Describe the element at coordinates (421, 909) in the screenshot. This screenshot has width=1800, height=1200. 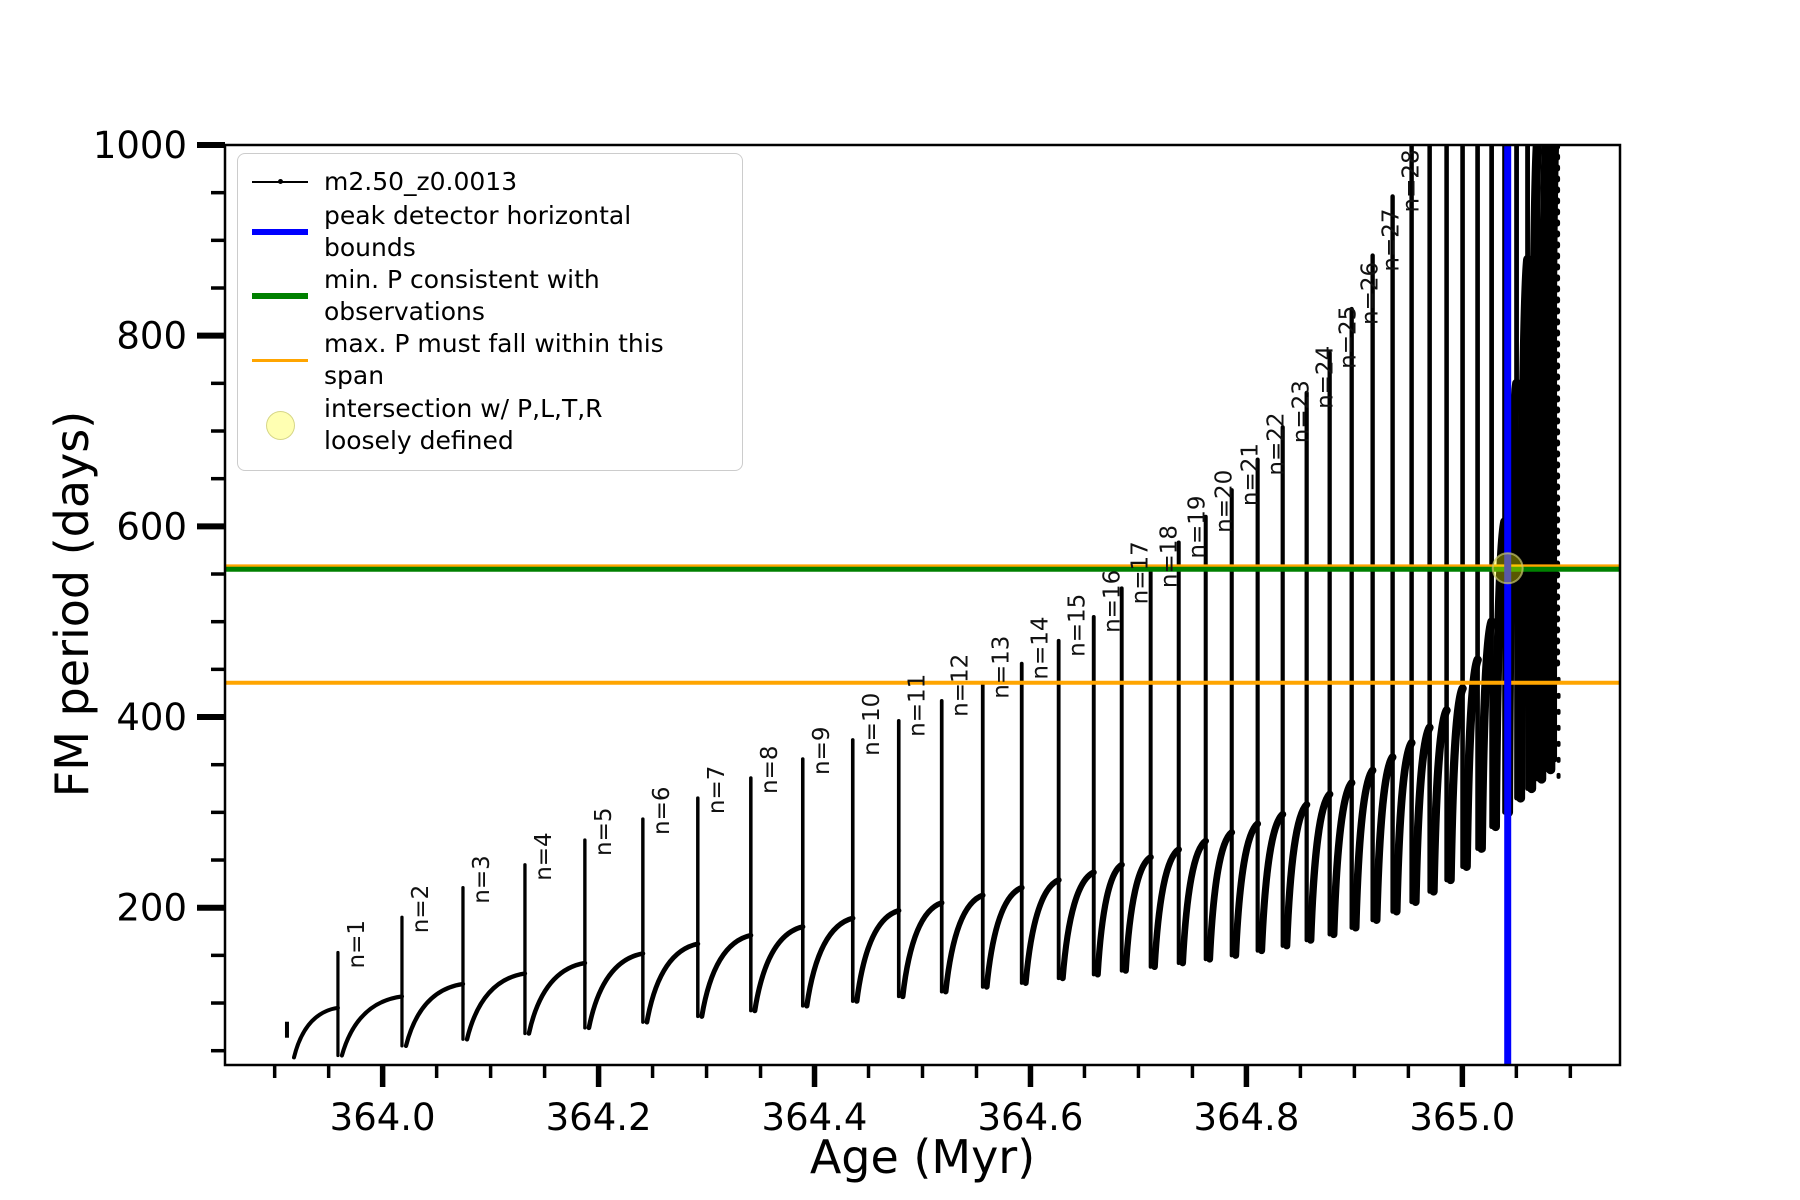
I see `spike-label: n=2` at that location.